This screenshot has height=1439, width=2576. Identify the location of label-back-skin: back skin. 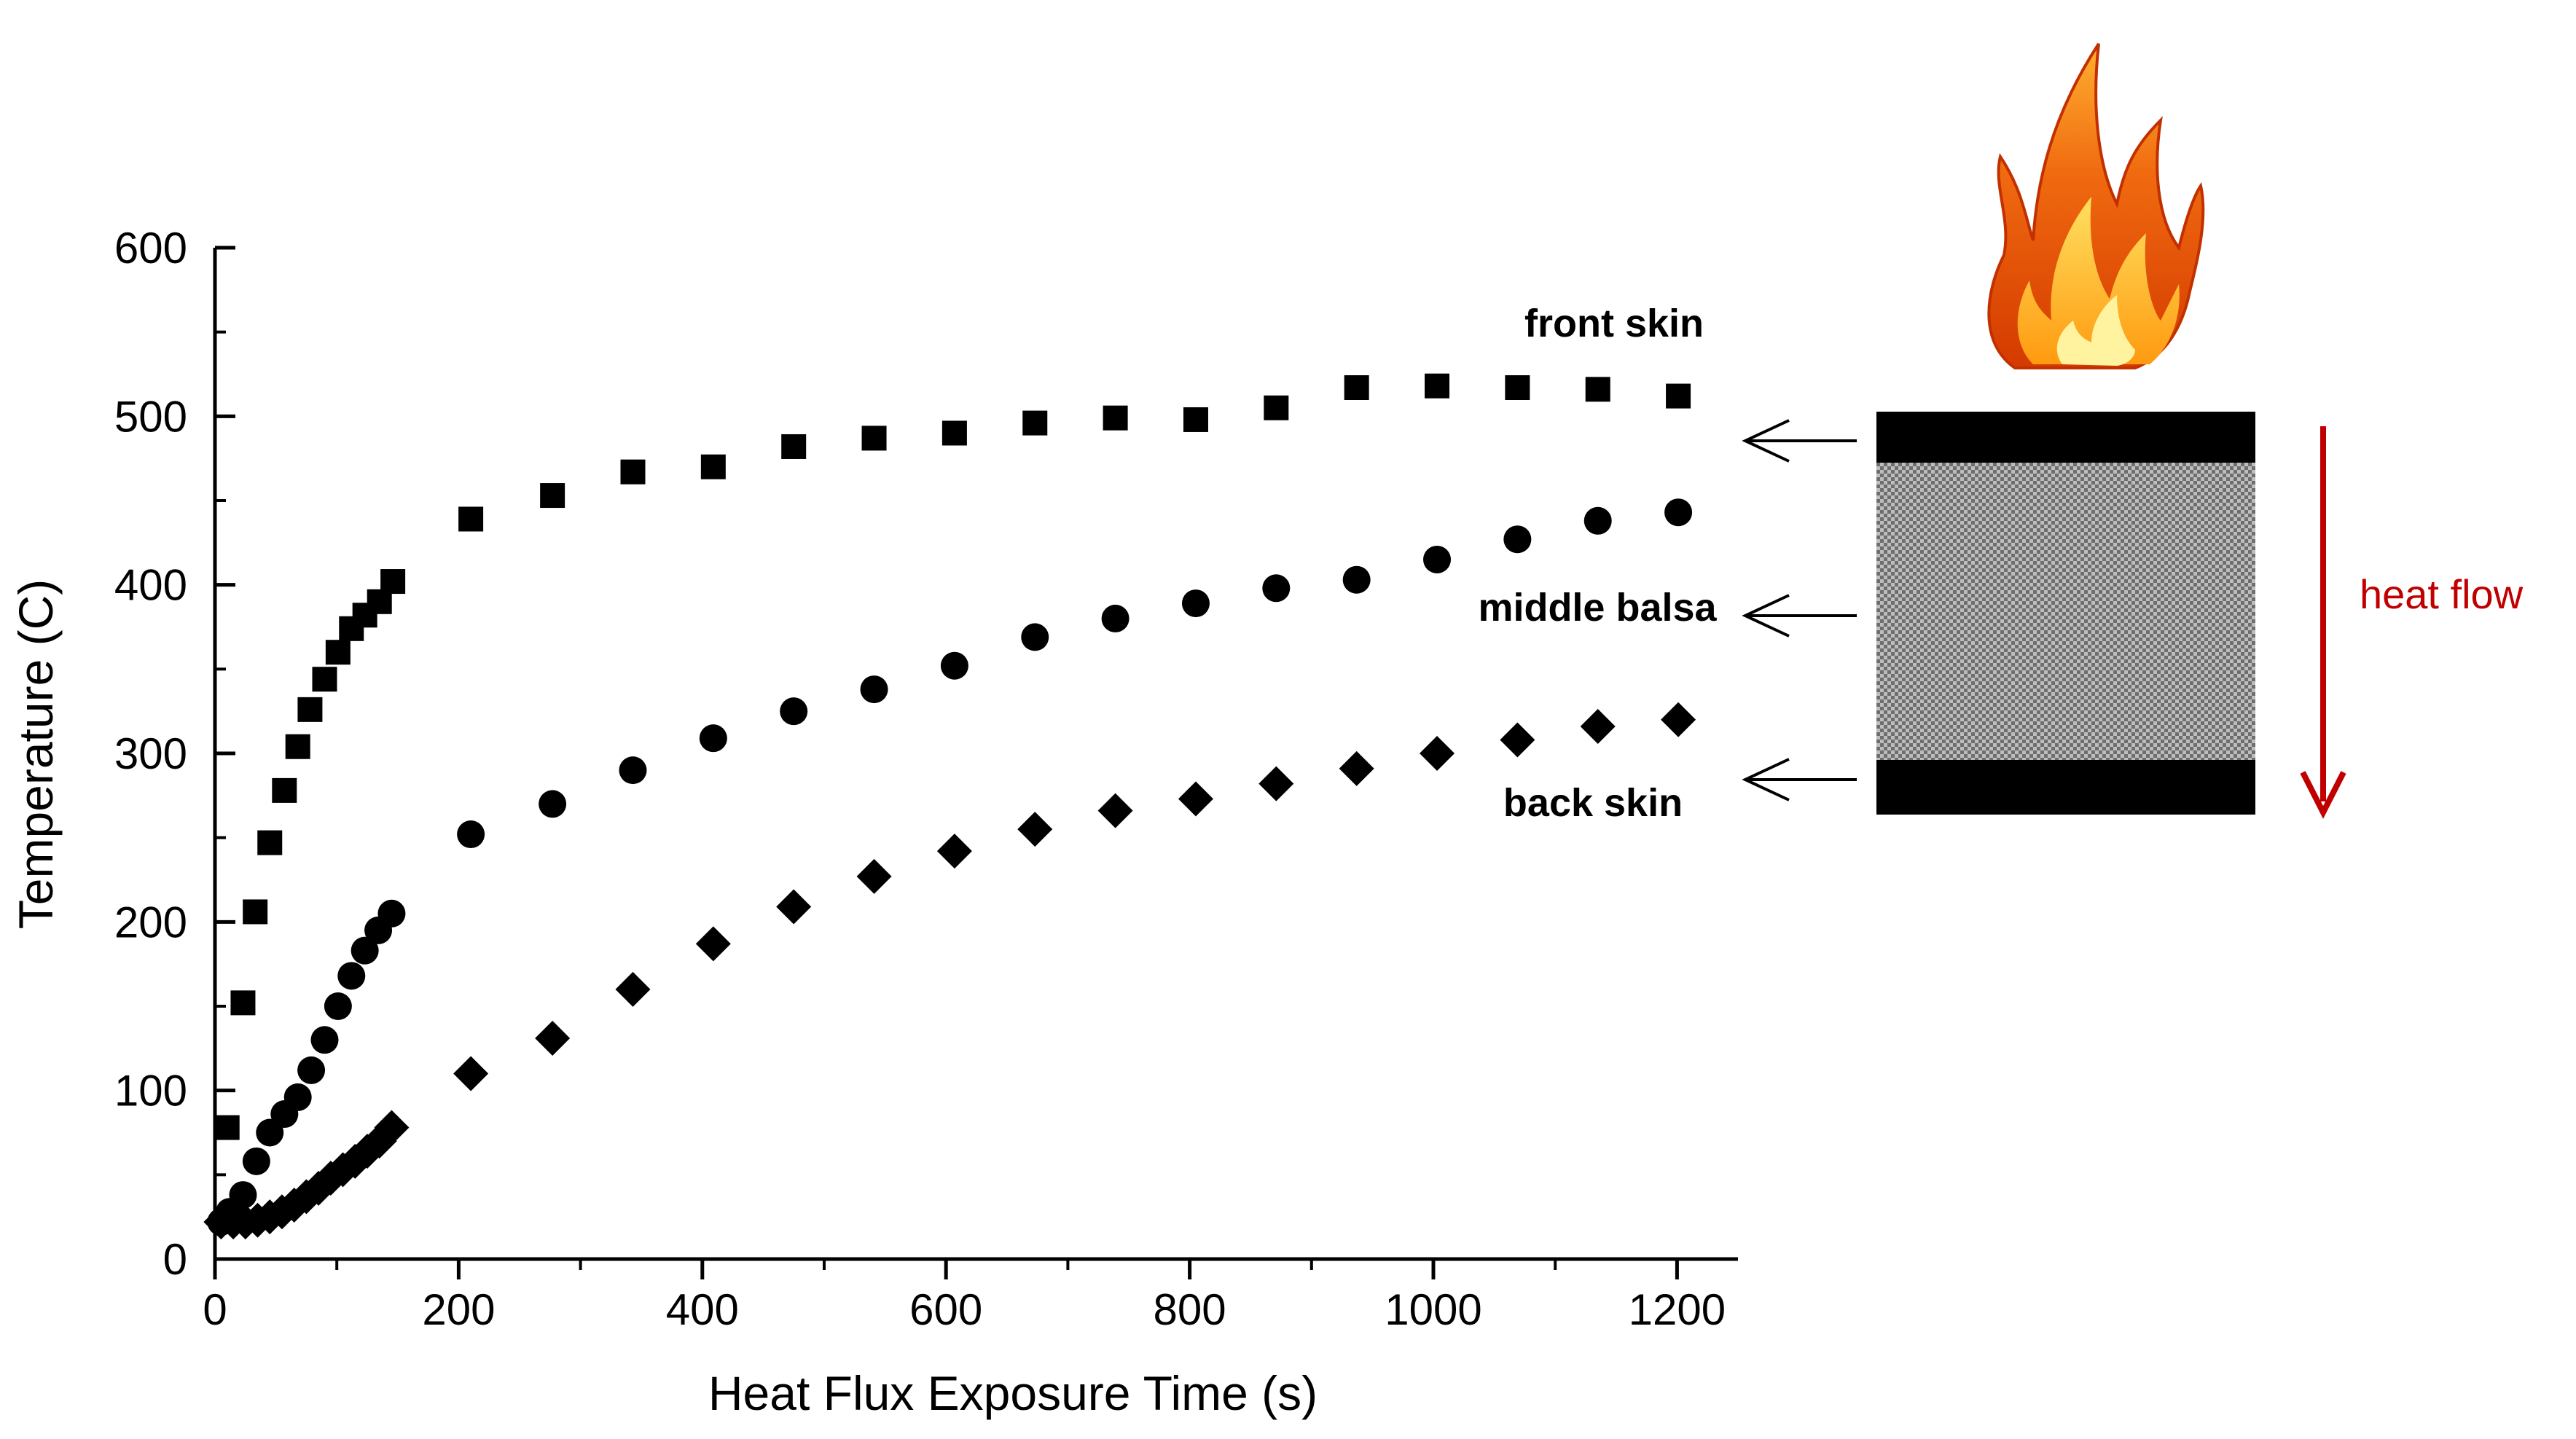
(1593, 803).